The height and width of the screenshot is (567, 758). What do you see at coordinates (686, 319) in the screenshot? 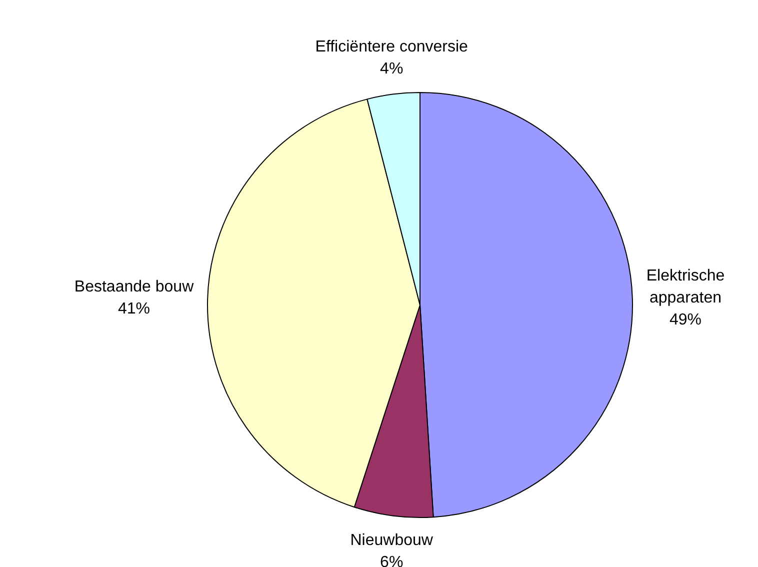
I see `data-label: 49%` at bounding box center [686, 319].